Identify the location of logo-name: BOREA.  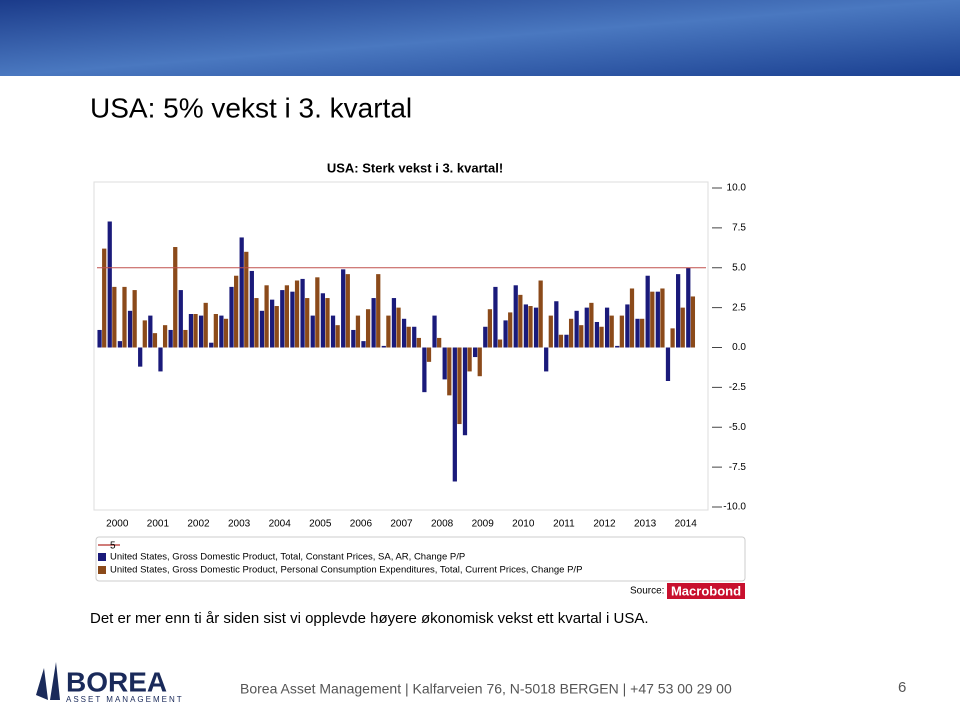
(116, 681).